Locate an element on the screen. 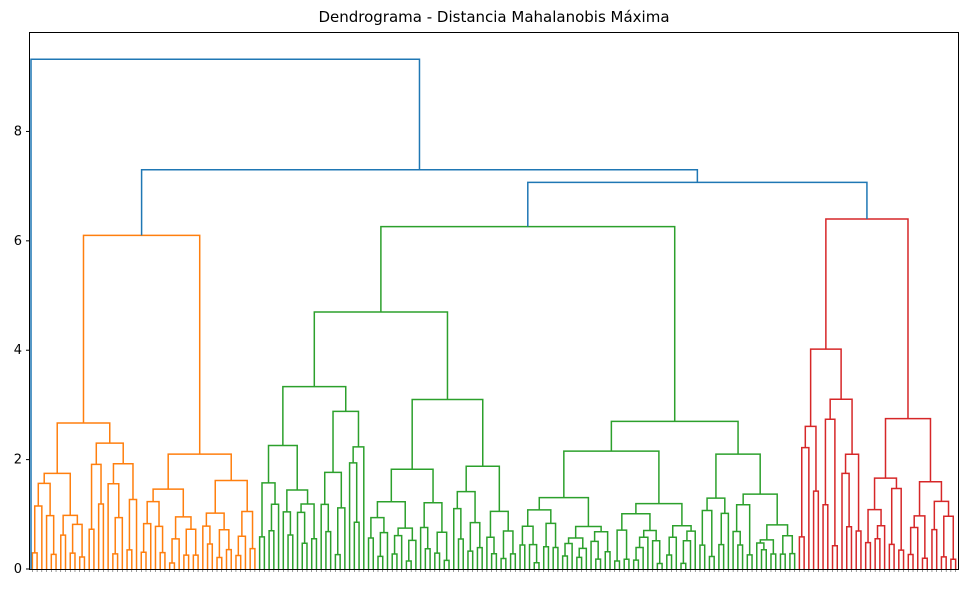 The width and height of the screenshot is (970, 603). y-tick-label: 6 is located at coordinates (18, 241).